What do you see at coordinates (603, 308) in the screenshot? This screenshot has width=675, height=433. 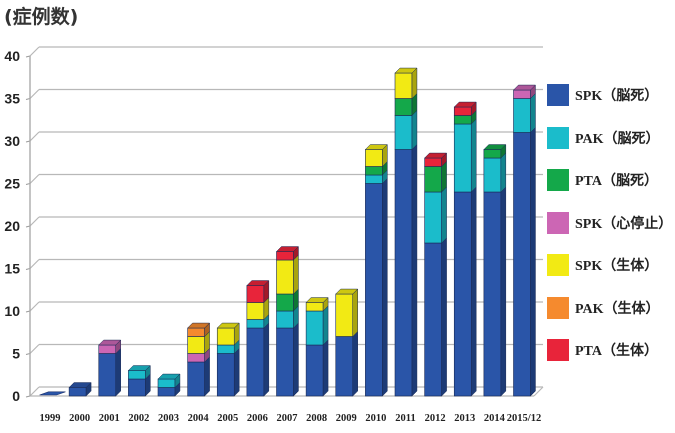 I see `legend-item: PAK（生体）` at bounding box center [603, 308].